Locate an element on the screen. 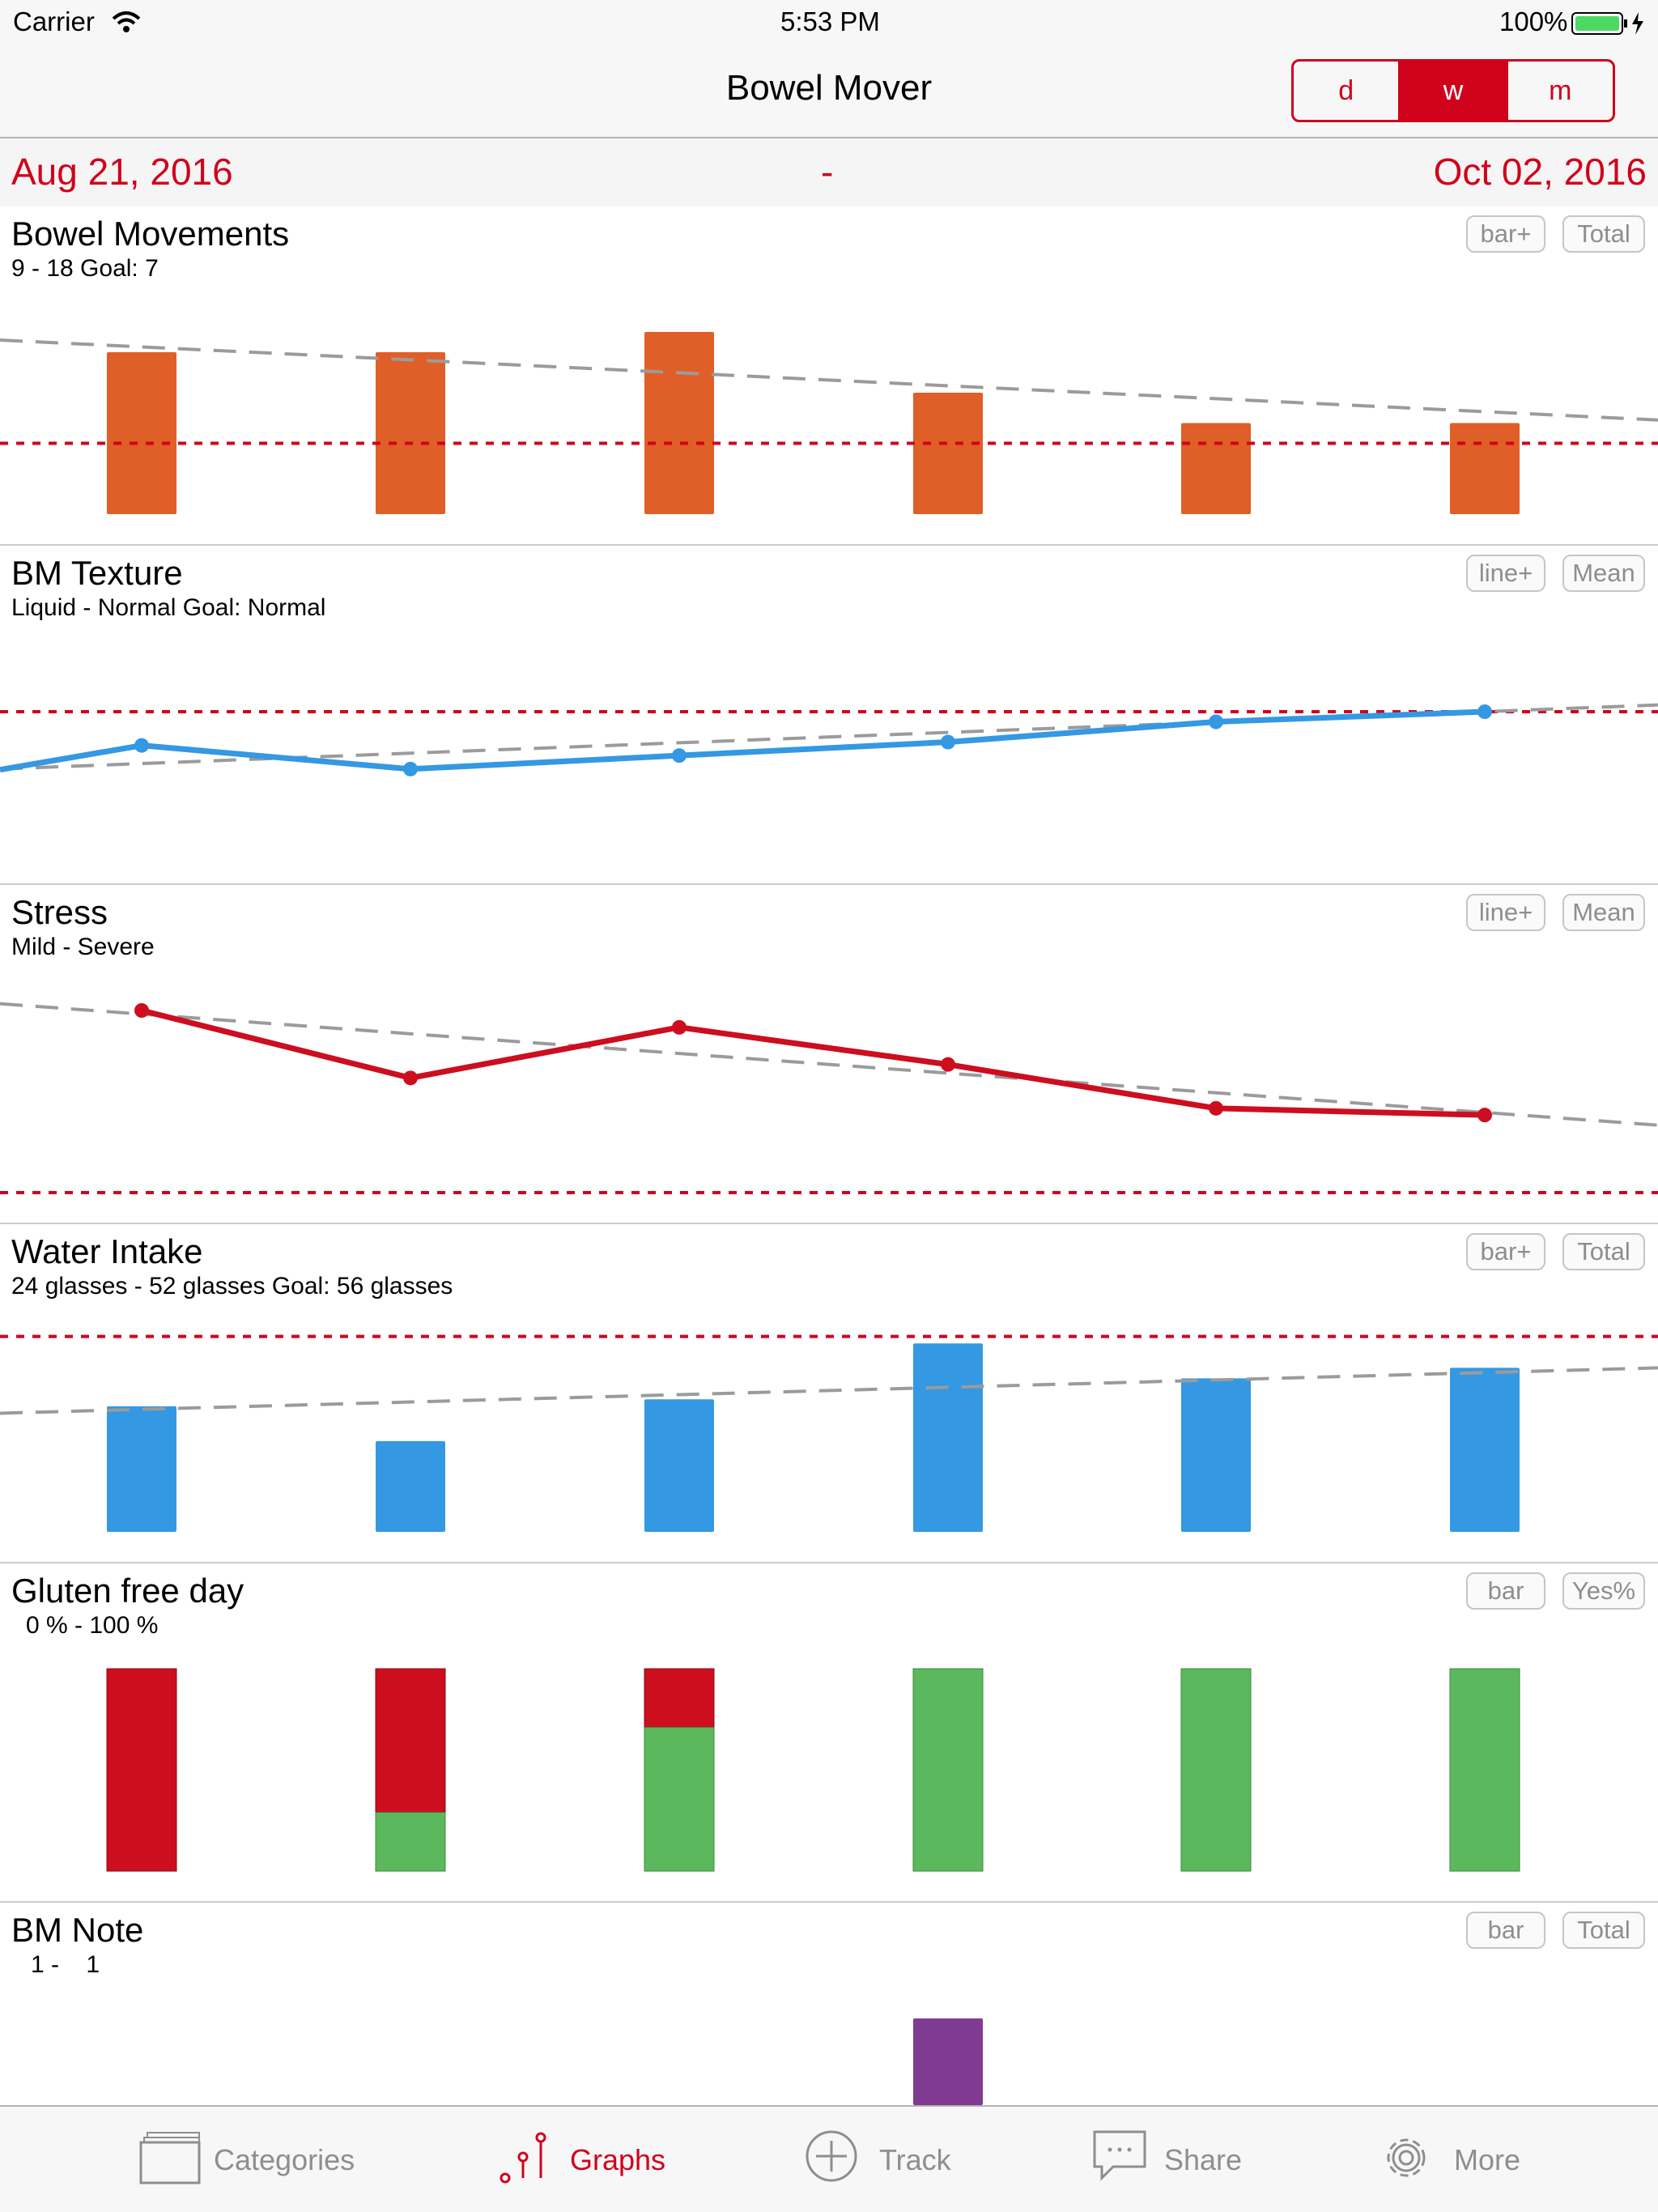 The image size is (1658, 2212). battery-icon is located at coordinates (1607, 24).